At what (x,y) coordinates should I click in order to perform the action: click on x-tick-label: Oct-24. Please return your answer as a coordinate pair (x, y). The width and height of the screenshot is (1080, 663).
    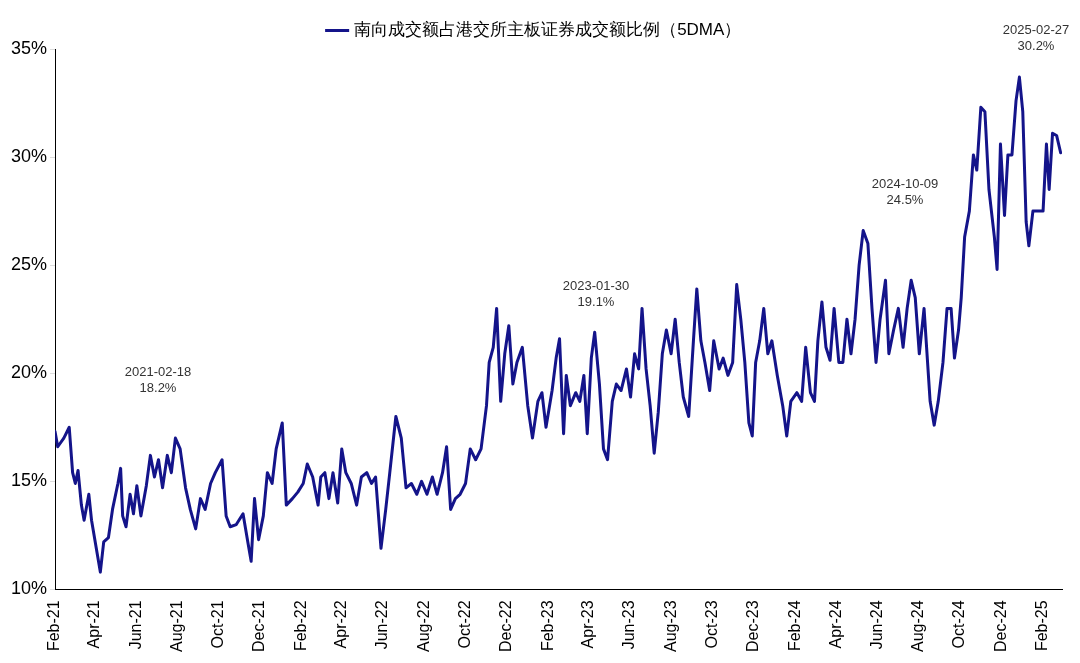
    Looking at the image, I should click on (959, 624).